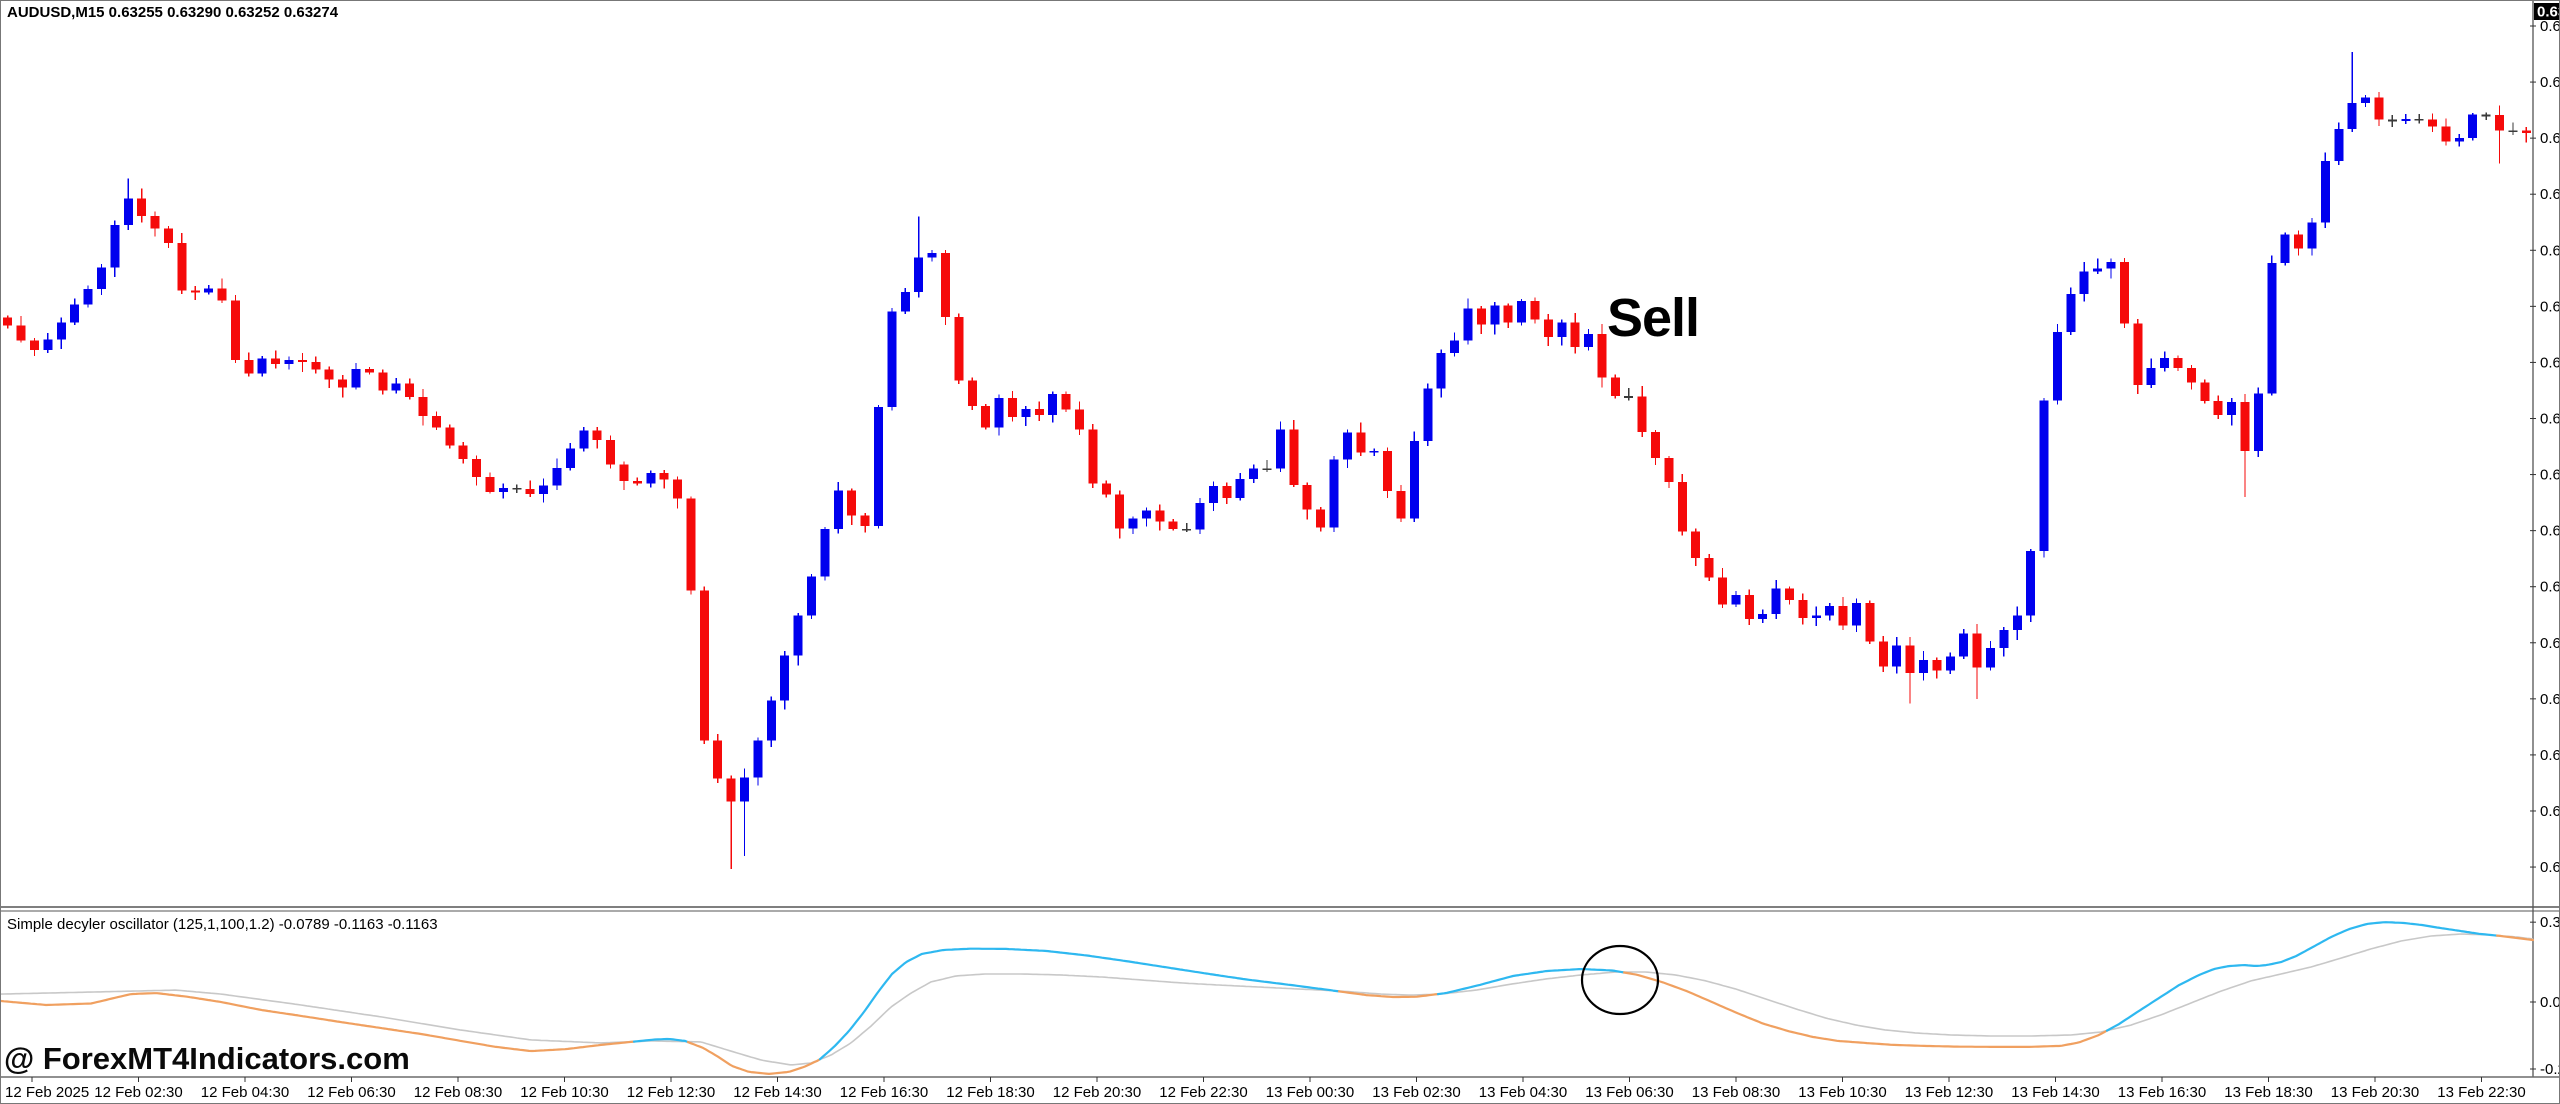 Image resolution: width=2560 pixels, height=1104 pixels. Describe the element at coordinates (2550, 811) in the screenshot. I see `price-axis-label: 0.62420` at that location.